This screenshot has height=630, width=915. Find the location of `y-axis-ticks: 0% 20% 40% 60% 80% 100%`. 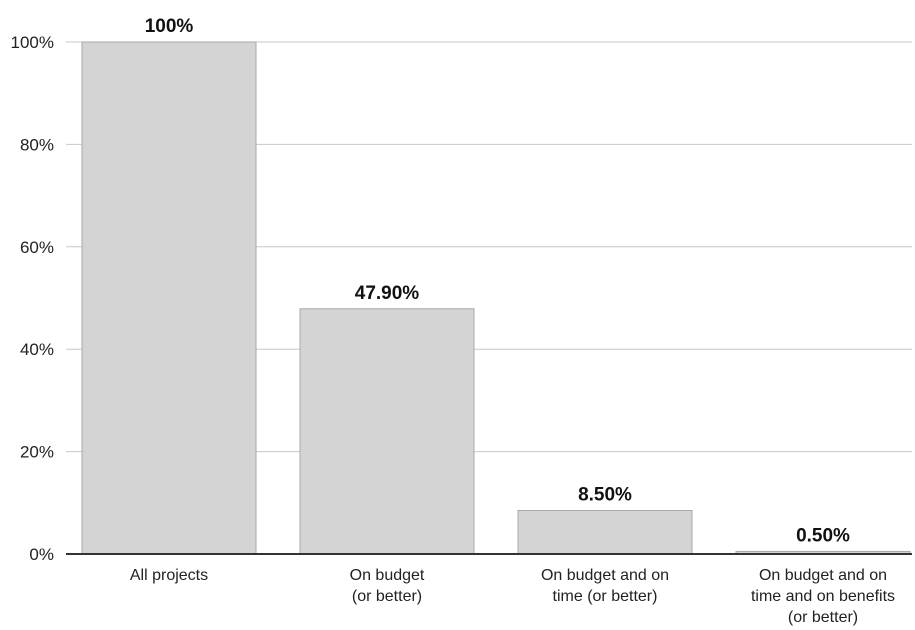

y-axis-ticks: 0% 20% 40% 60% 80% 100% is located at coordinates (32, 298).